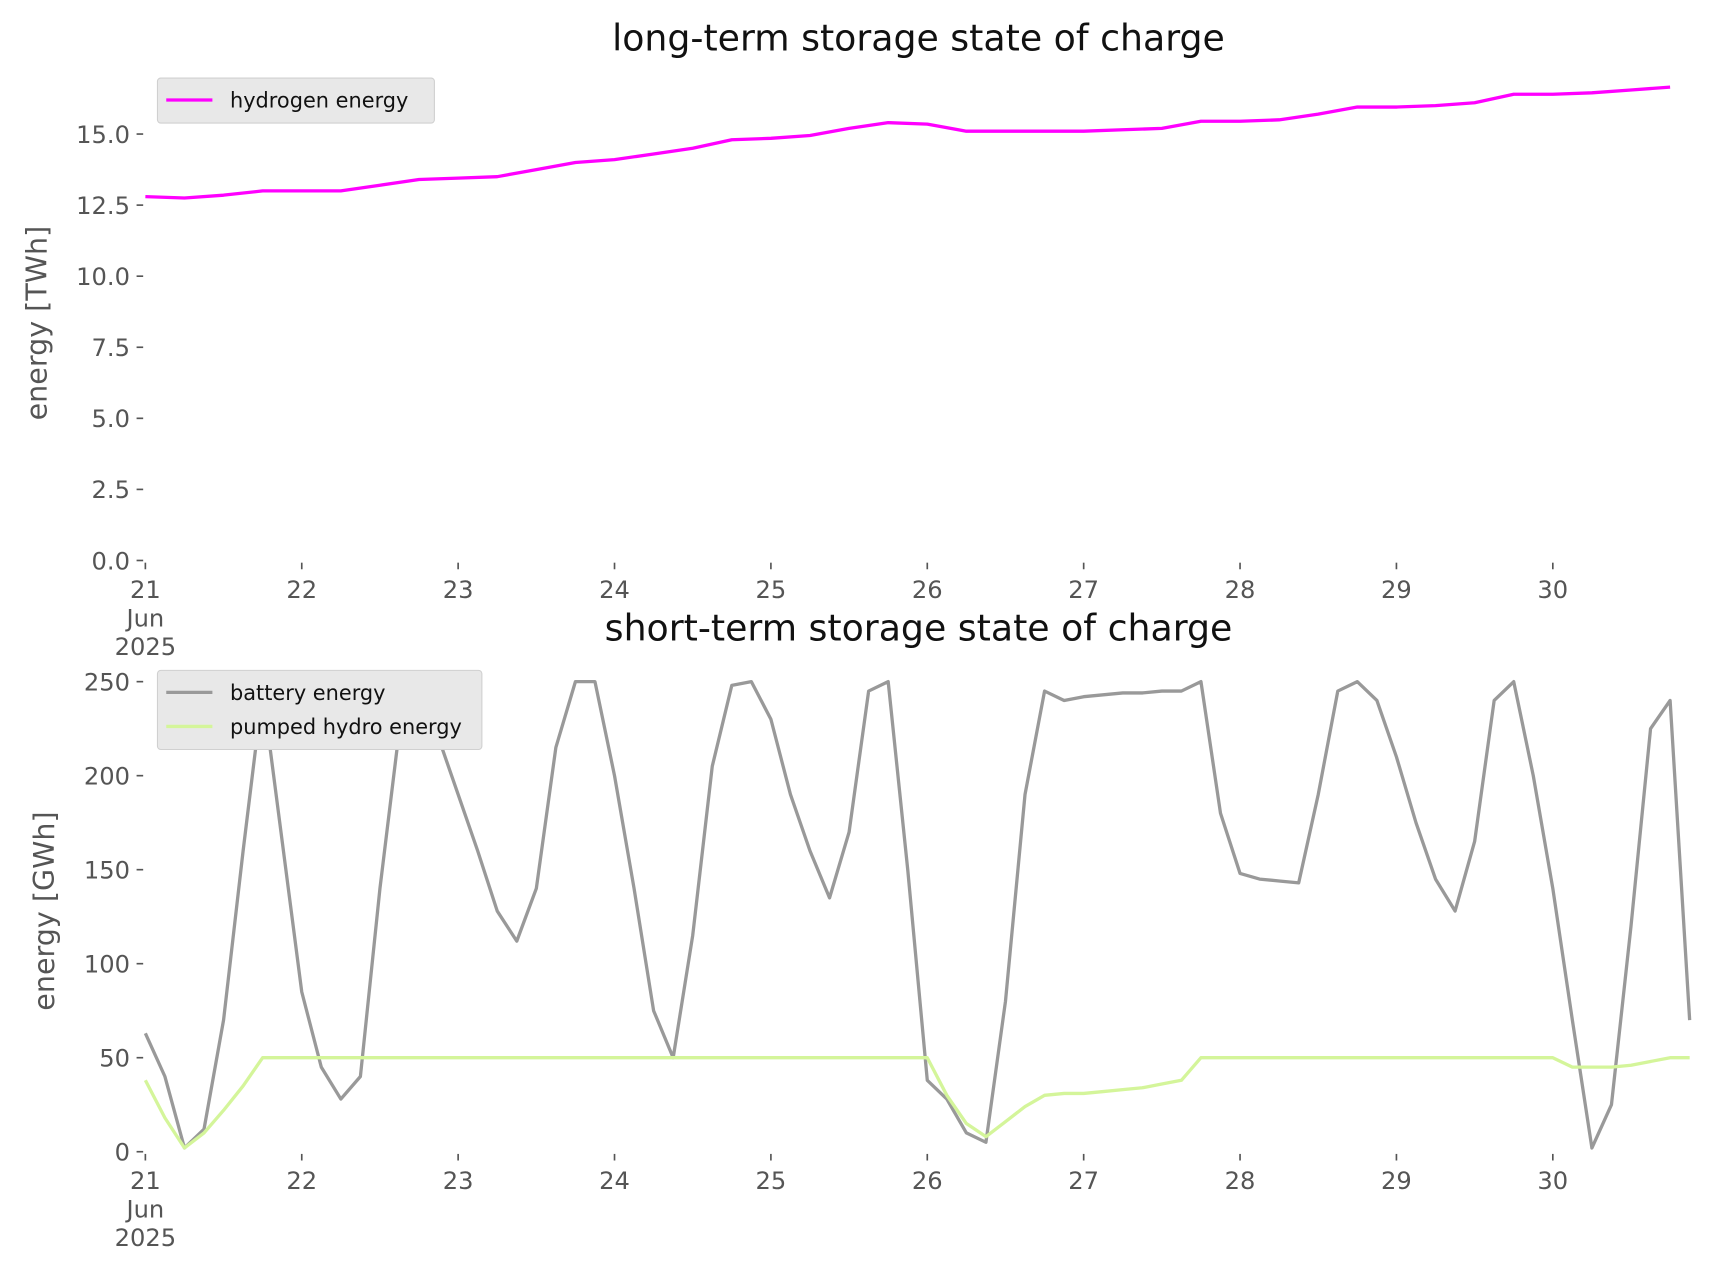  What do you see at coordinates (103, 277) in the screenshot?
I see `y-tick-label: 10.0` at bounding box center [103, 277].